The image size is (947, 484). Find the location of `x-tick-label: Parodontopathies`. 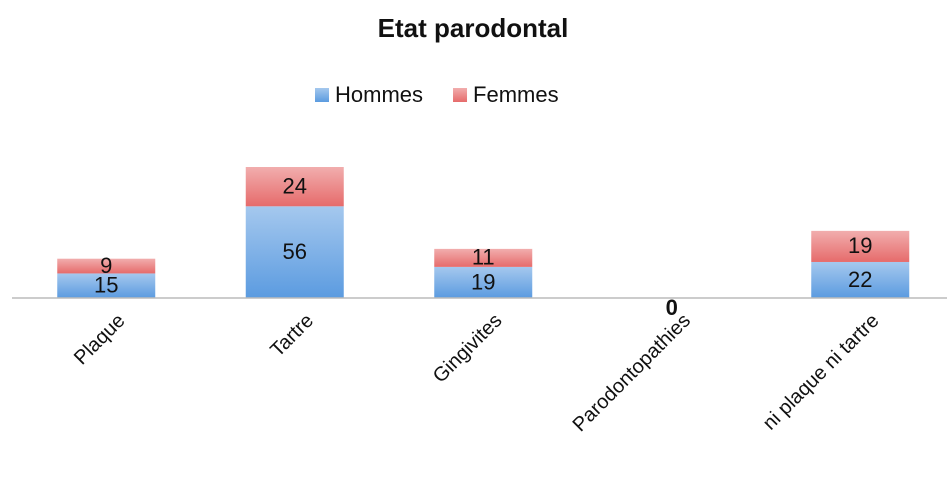

x-tick-label: Parodontopathies is located at coordinates (632, 373).